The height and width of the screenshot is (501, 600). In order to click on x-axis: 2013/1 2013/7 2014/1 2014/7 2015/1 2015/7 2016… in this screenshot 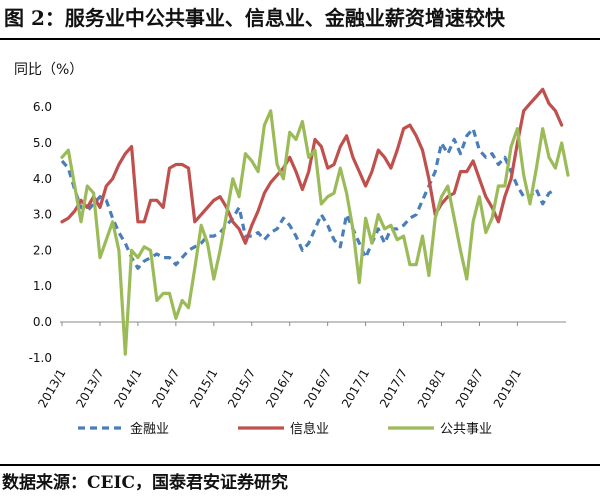, I will do `click(279, 366)`.